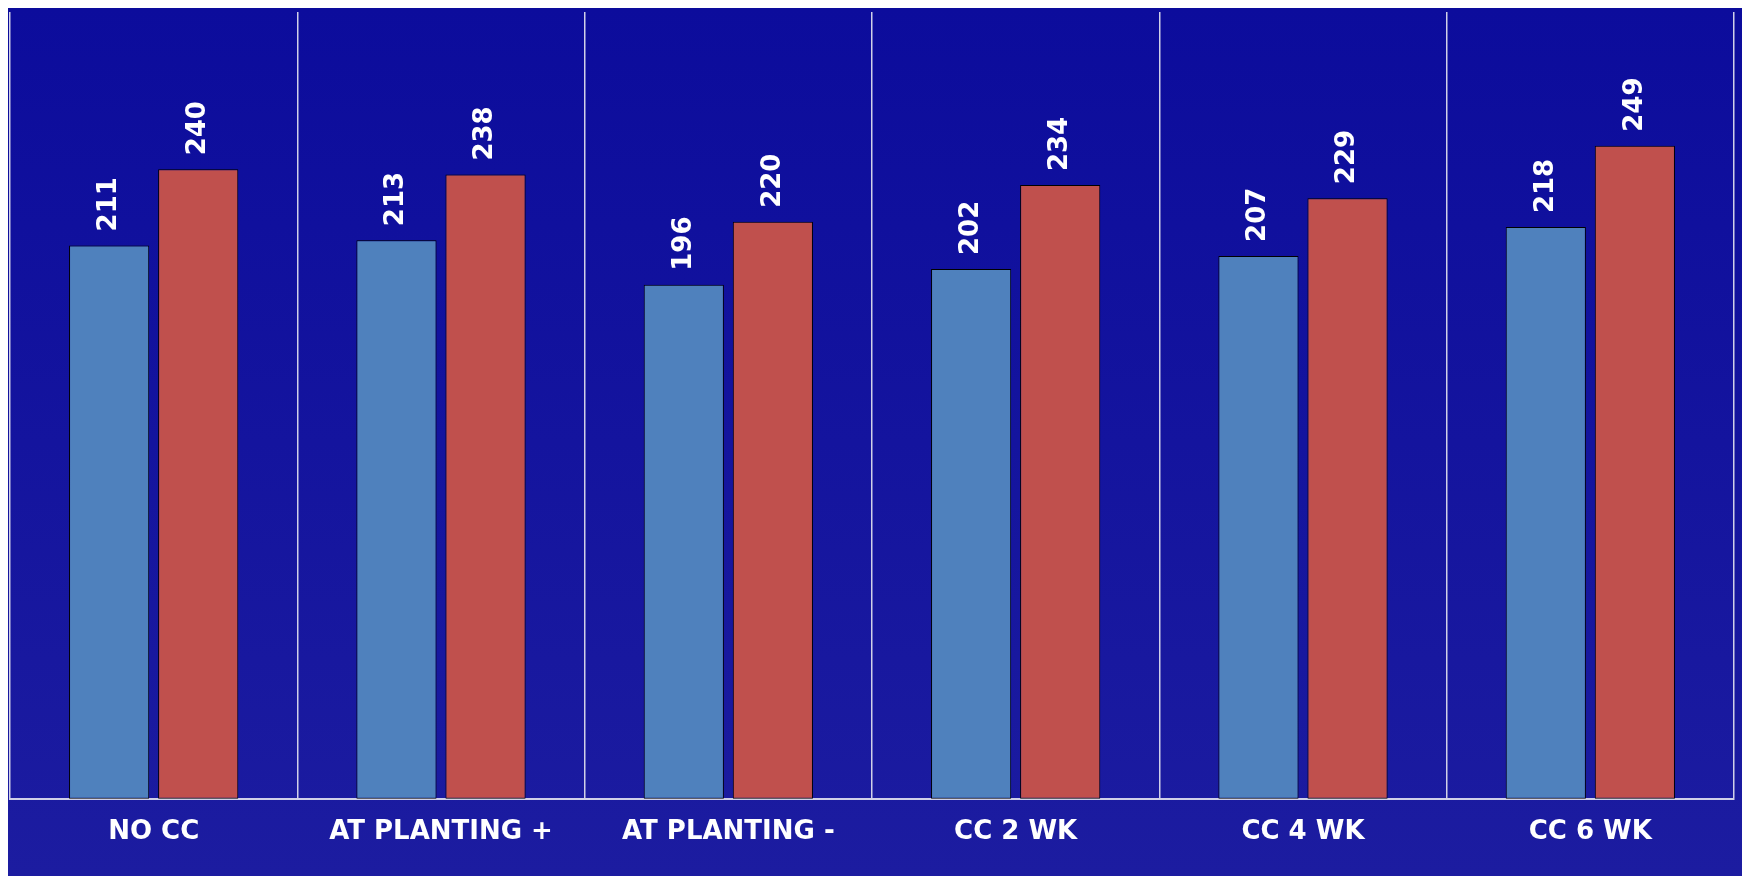 This screenshot has height=884, width=1750. What do you see at coordinates (1016, 830) in the screenshot?
I see `x-tick-label: CC 2 WK` at bounding box center [1016, 830].